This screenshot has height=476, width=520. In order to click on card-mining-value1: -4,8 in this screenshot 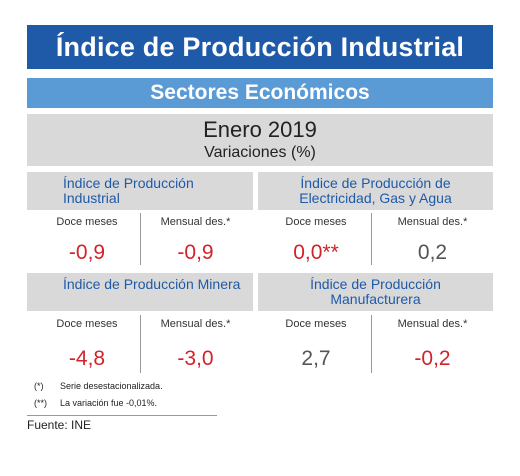, I will do `click(87, 358)`.